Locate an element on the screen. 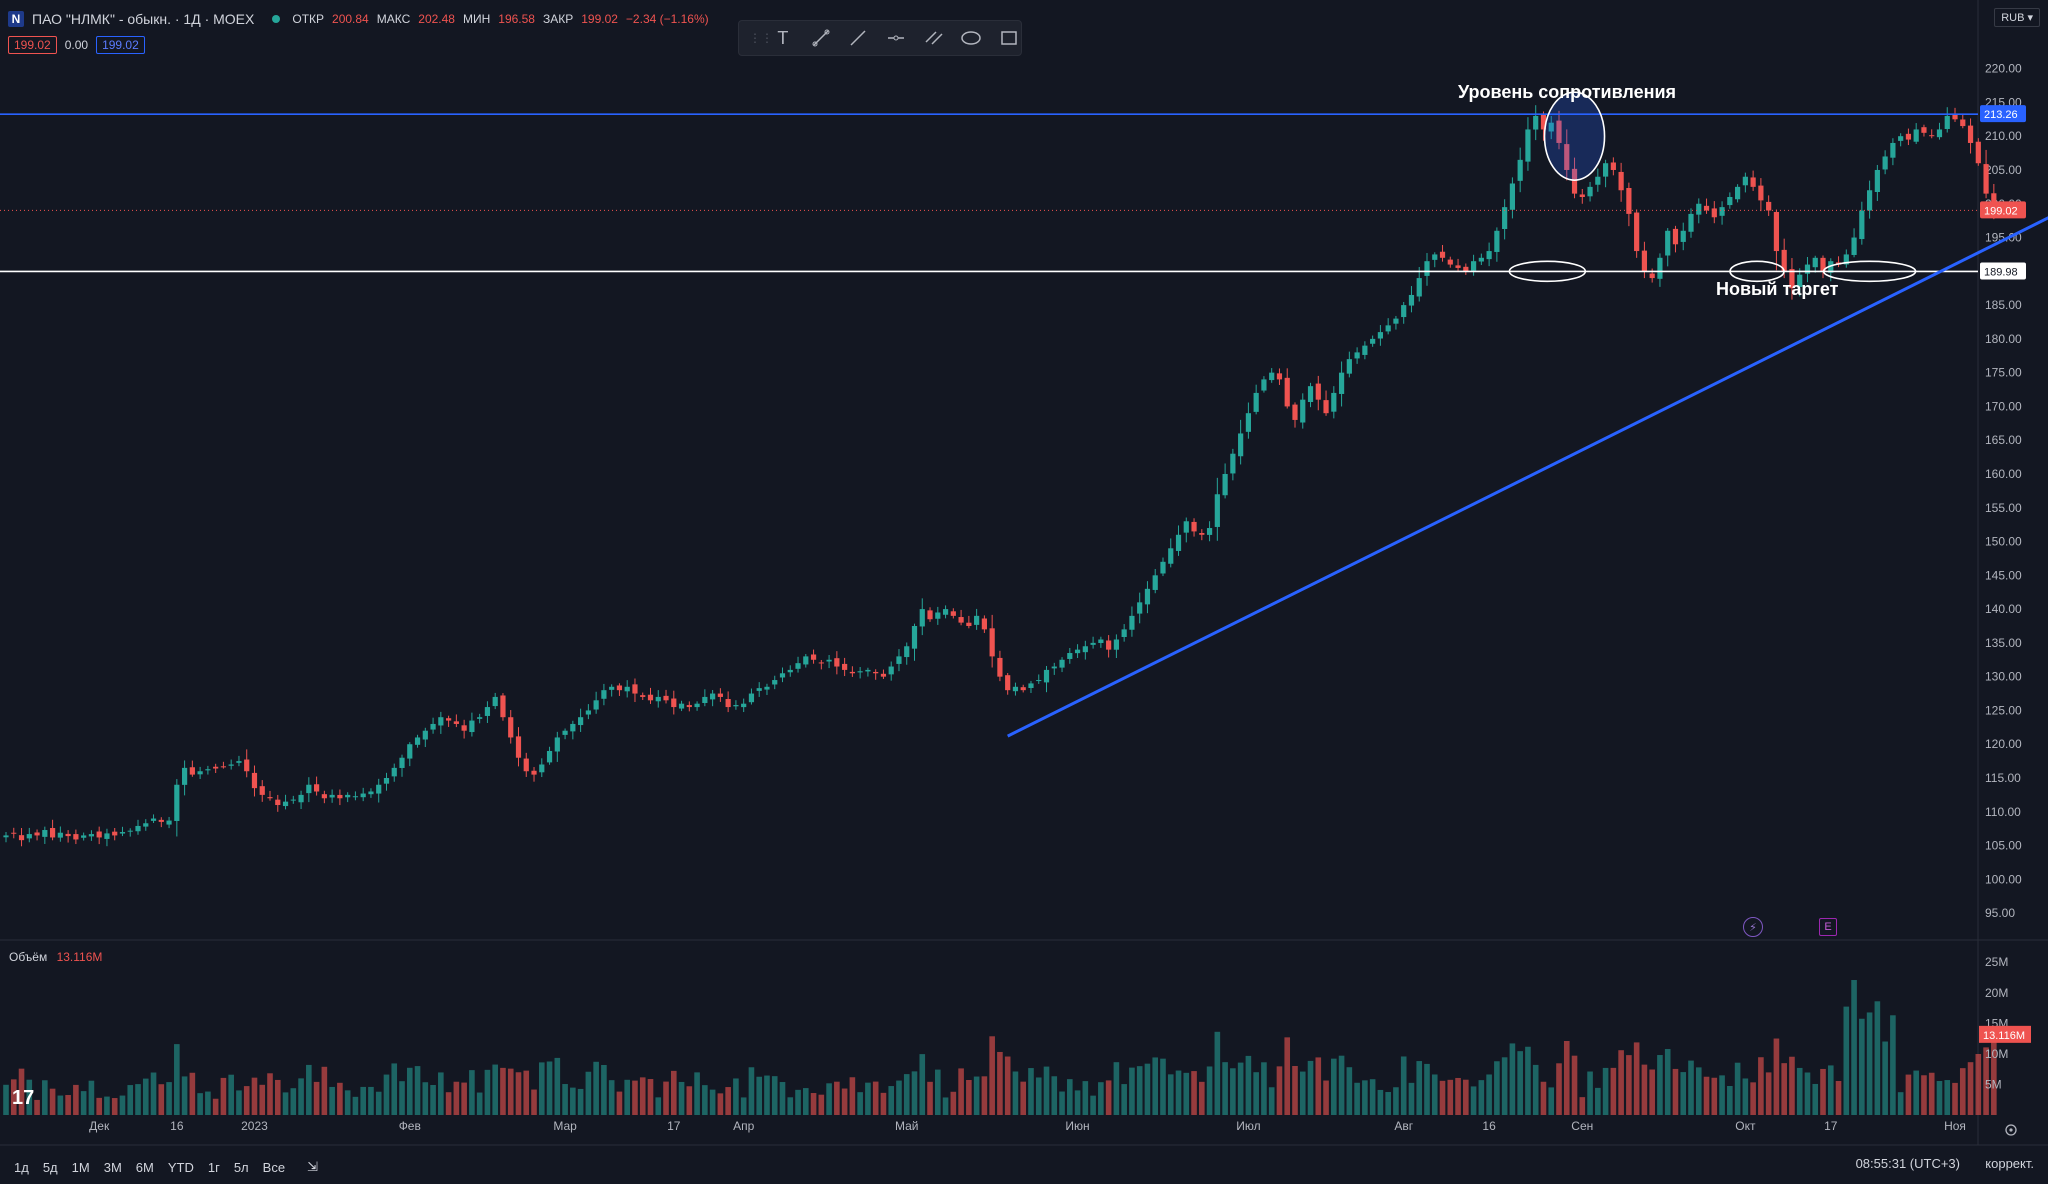  volume-tick-label: 25M is located at coordinates (1996, 962).